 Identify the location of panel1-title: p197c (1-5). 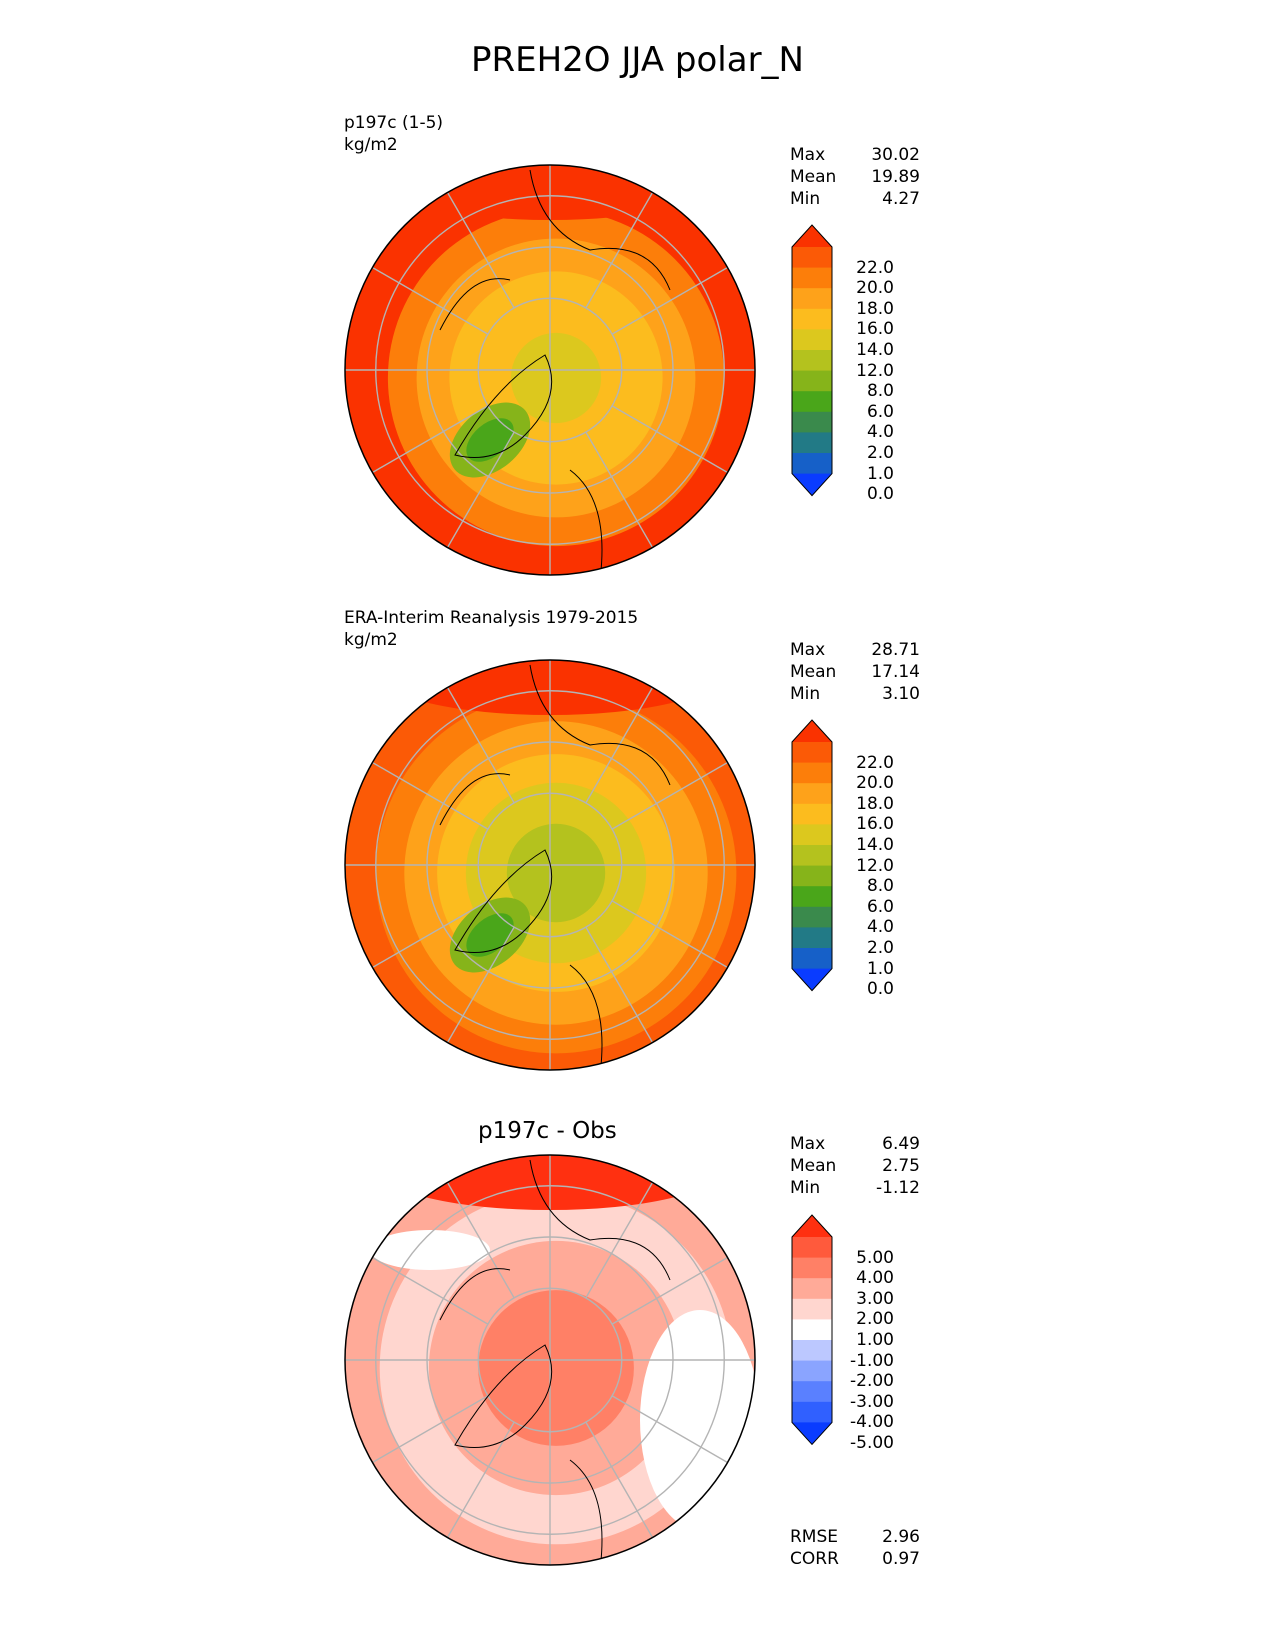
(394, 123).